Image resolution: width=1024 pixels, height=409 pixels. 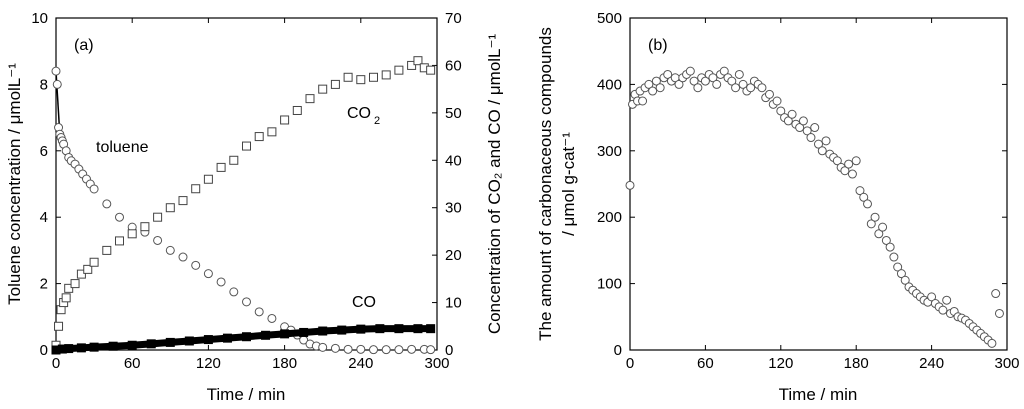 I want to click on series-co, so click(x=243, y=339).